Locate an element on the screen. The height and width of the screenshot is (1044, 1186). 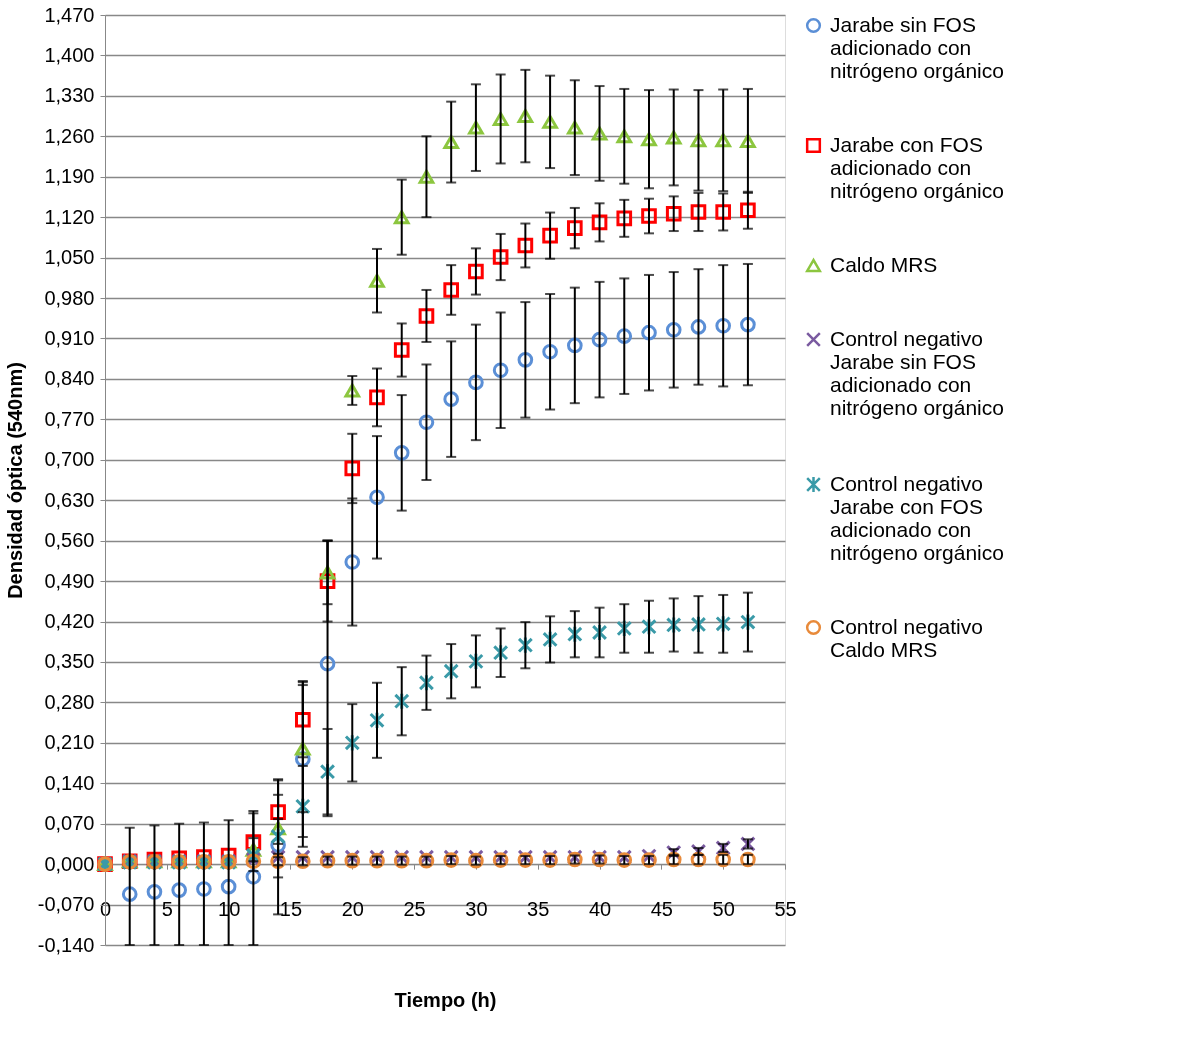
y-tick-label: 1,120 is located at coordinates (69, 216).